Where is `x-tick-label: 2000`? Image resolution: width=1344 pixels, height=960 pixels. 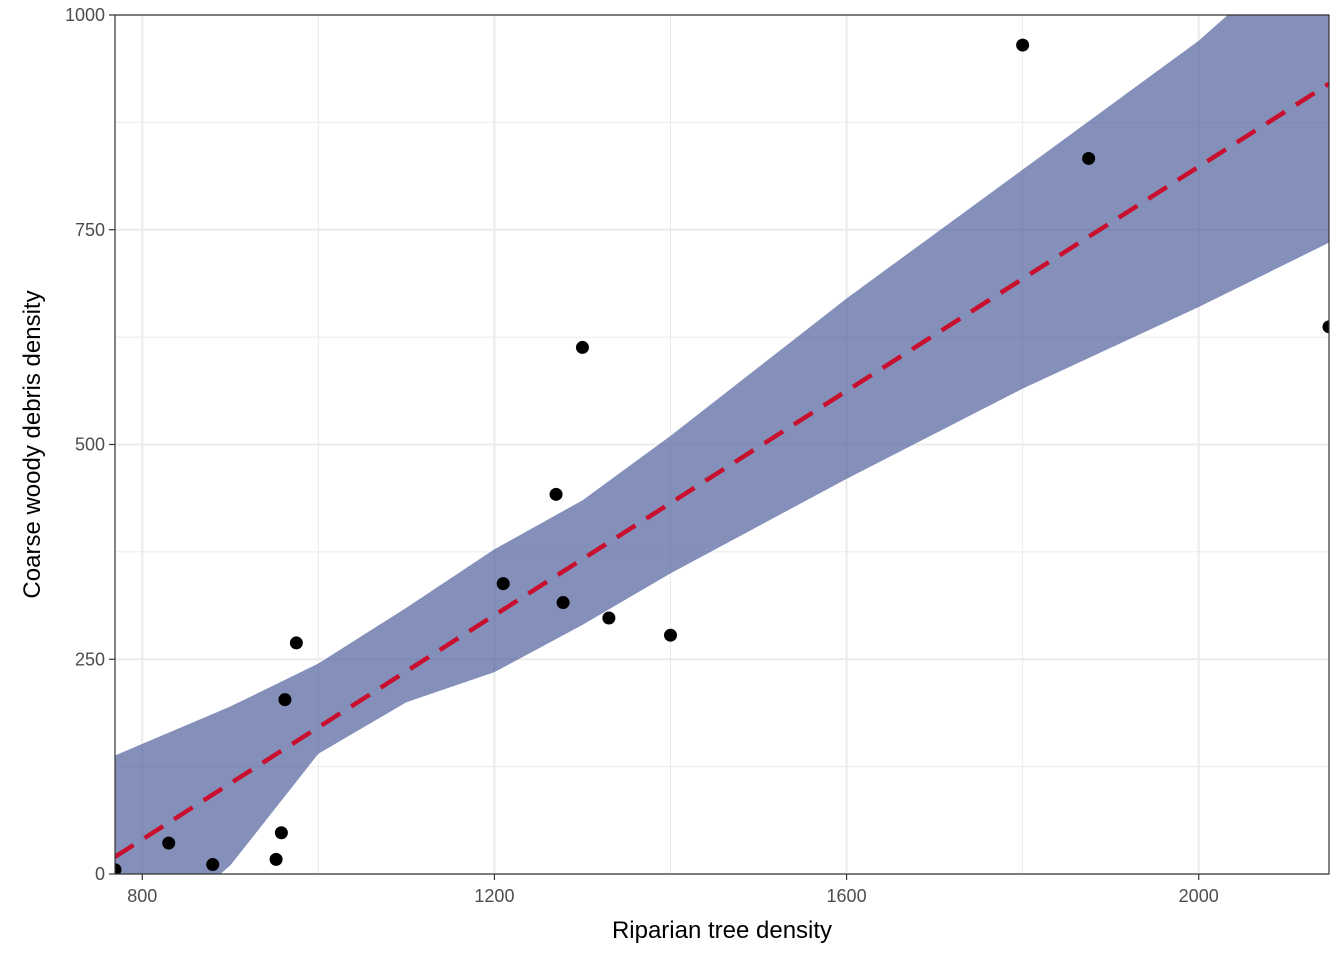 x-tick-label: 2000 is located at coordinates (1199, 896).